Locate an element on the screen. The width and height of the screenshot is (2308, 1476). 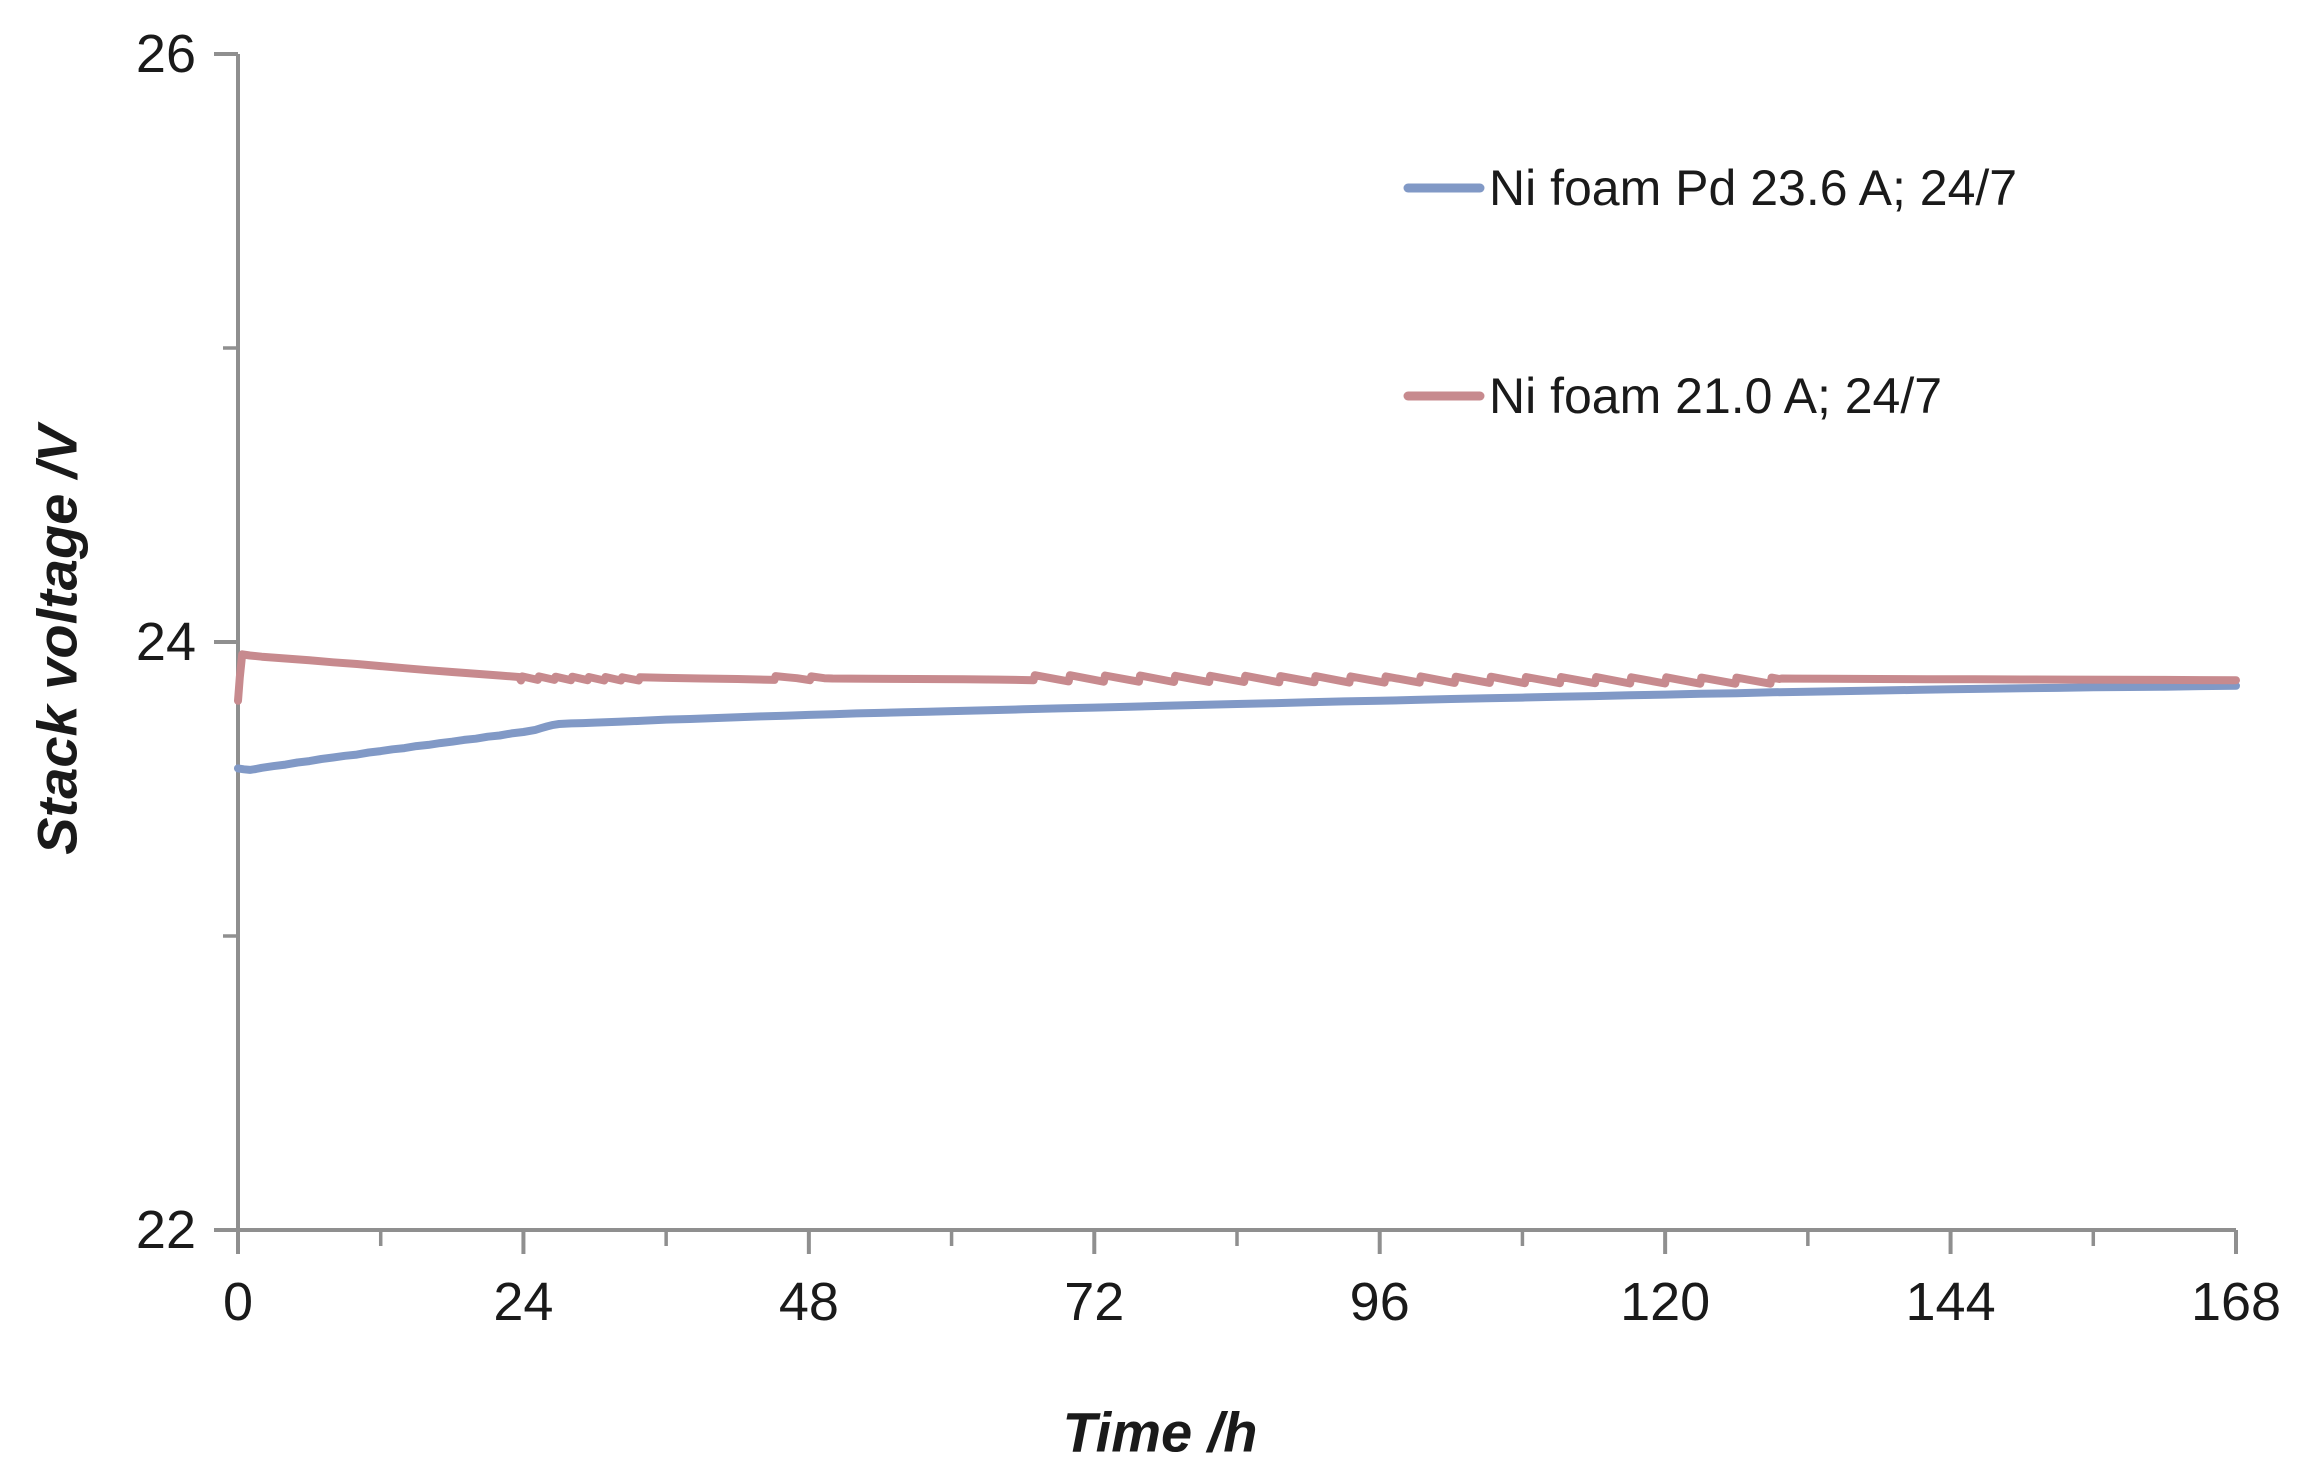
legend-item: Ni foam Pd 23.6 A; 24/7 is located at coordinates (1710, 188).